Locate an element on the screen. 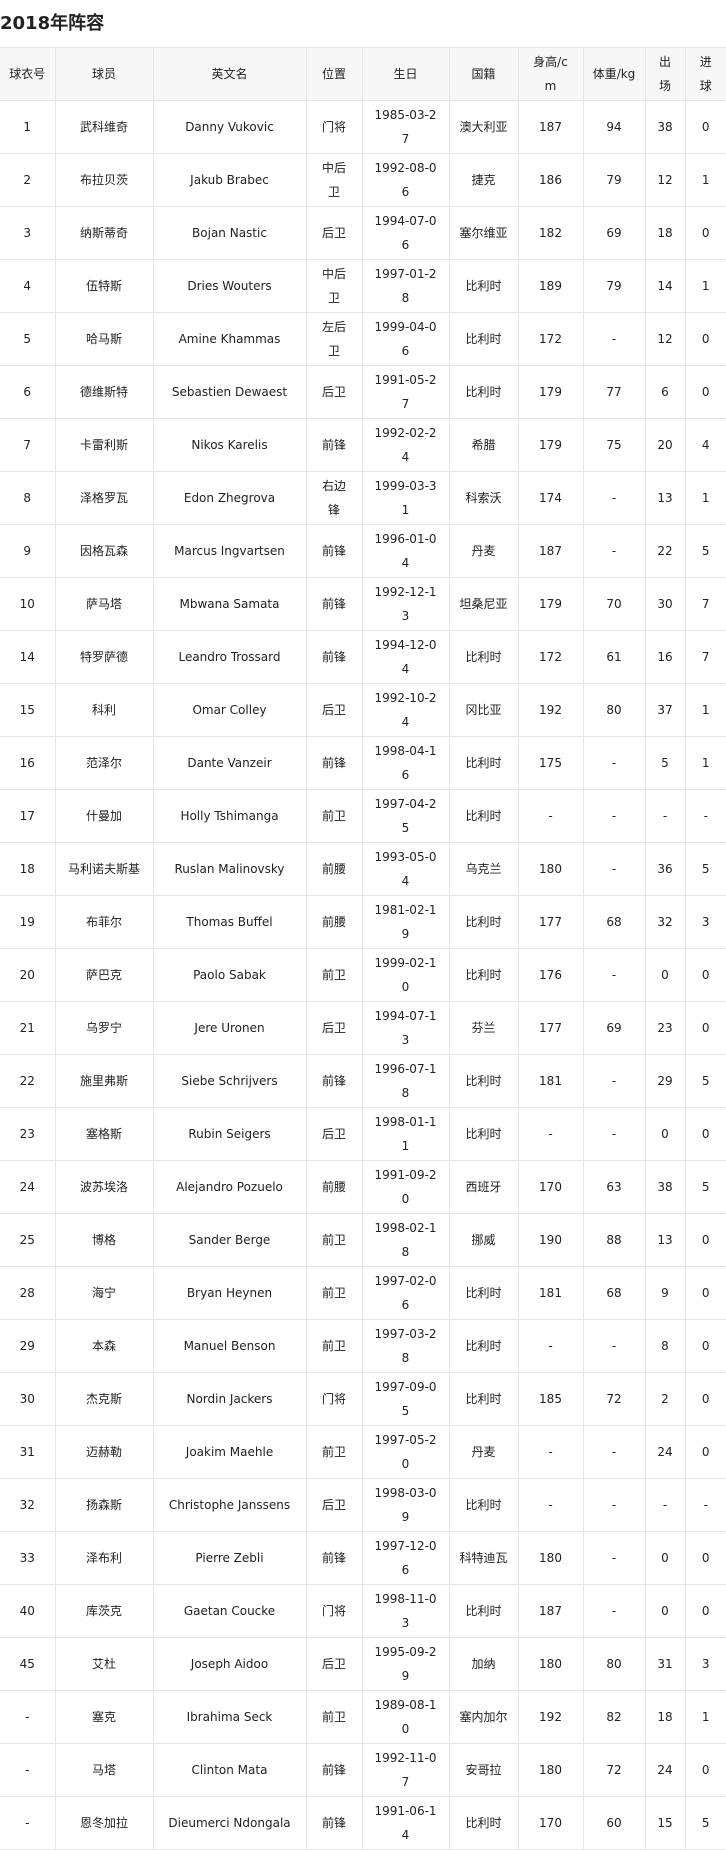  table-cell: 1997-03-28 is located at coordinates (405, 1346).